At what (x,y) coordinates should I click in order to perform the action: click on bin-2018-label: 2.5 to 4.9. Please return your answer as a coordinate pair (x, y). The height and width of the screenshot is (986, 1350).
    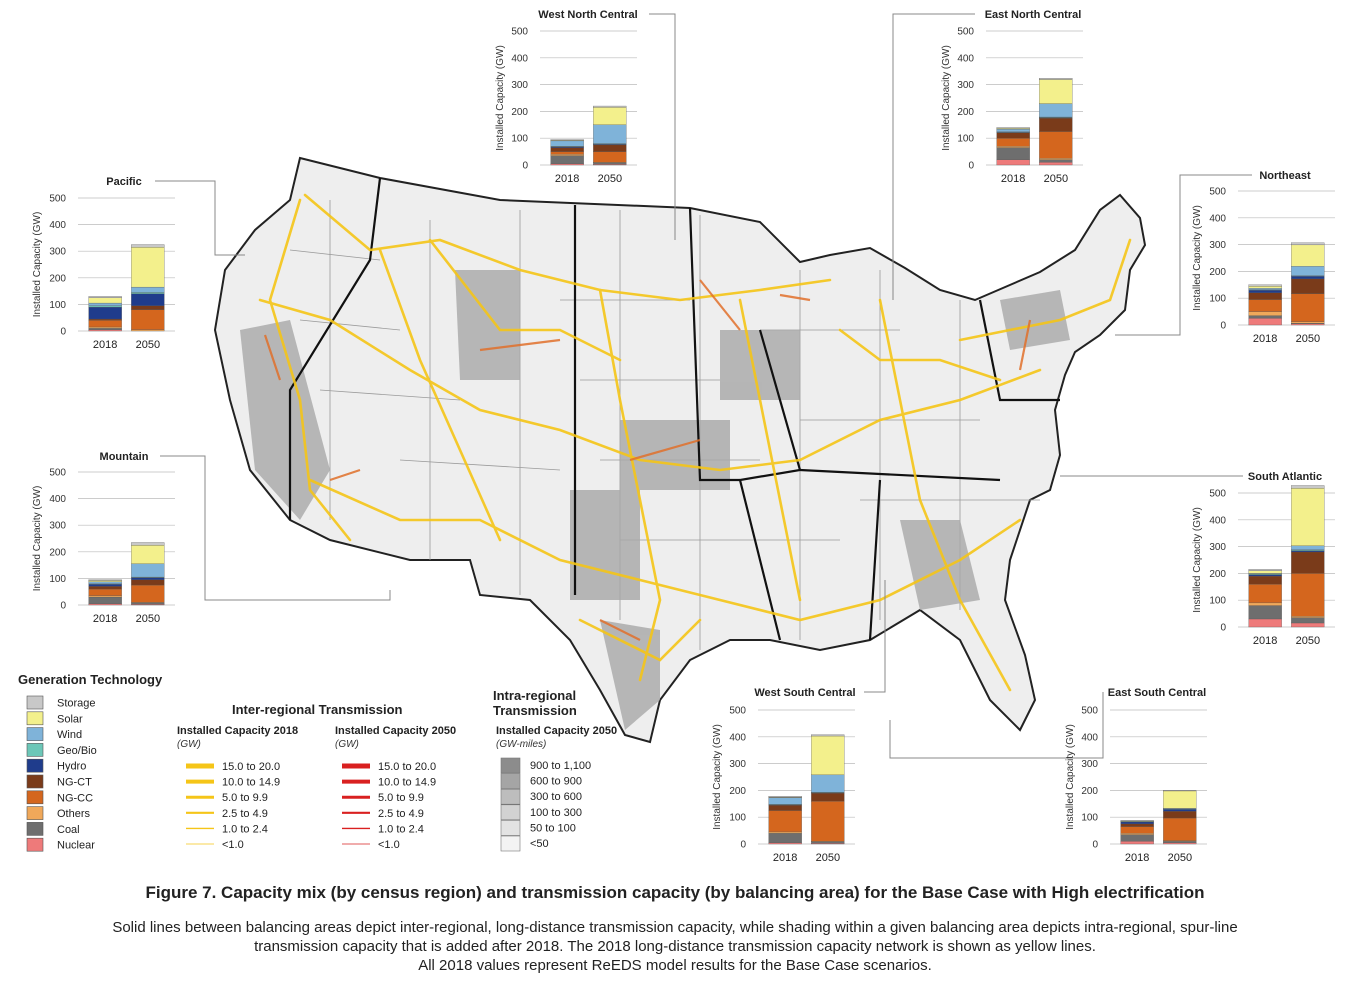
    Looking at the image, I should click on (245, 814).